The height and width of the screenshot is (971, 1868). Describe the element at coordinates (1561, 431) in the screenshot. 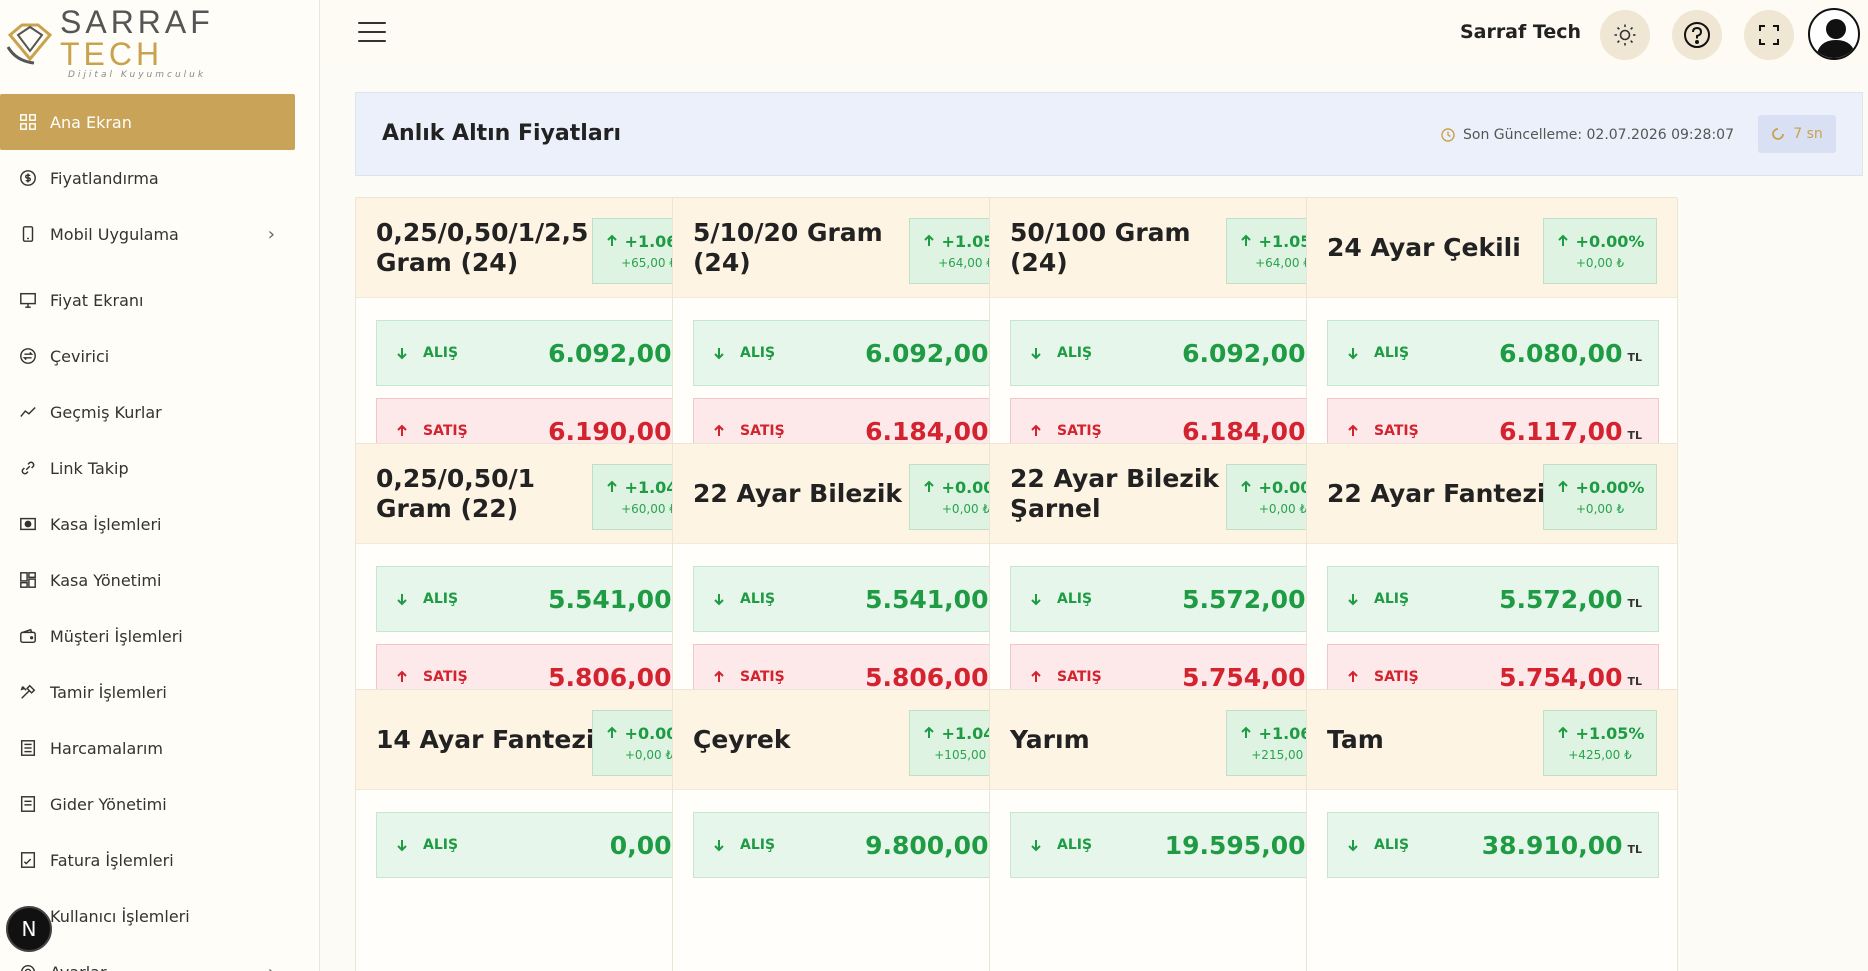

I see `sell-price: 6.117,00` at that location.